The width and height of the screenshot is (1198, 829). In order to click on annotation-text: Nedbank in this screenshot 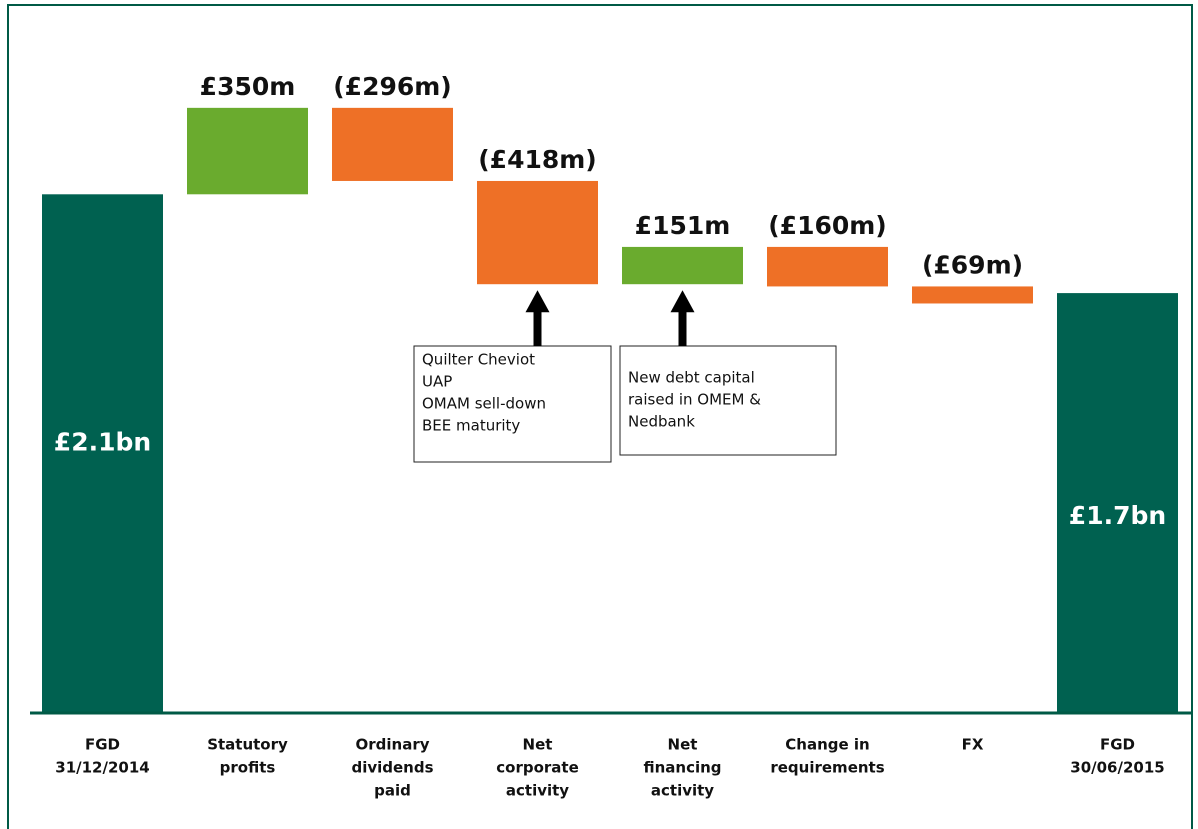, I will do `click(661, 422)`.